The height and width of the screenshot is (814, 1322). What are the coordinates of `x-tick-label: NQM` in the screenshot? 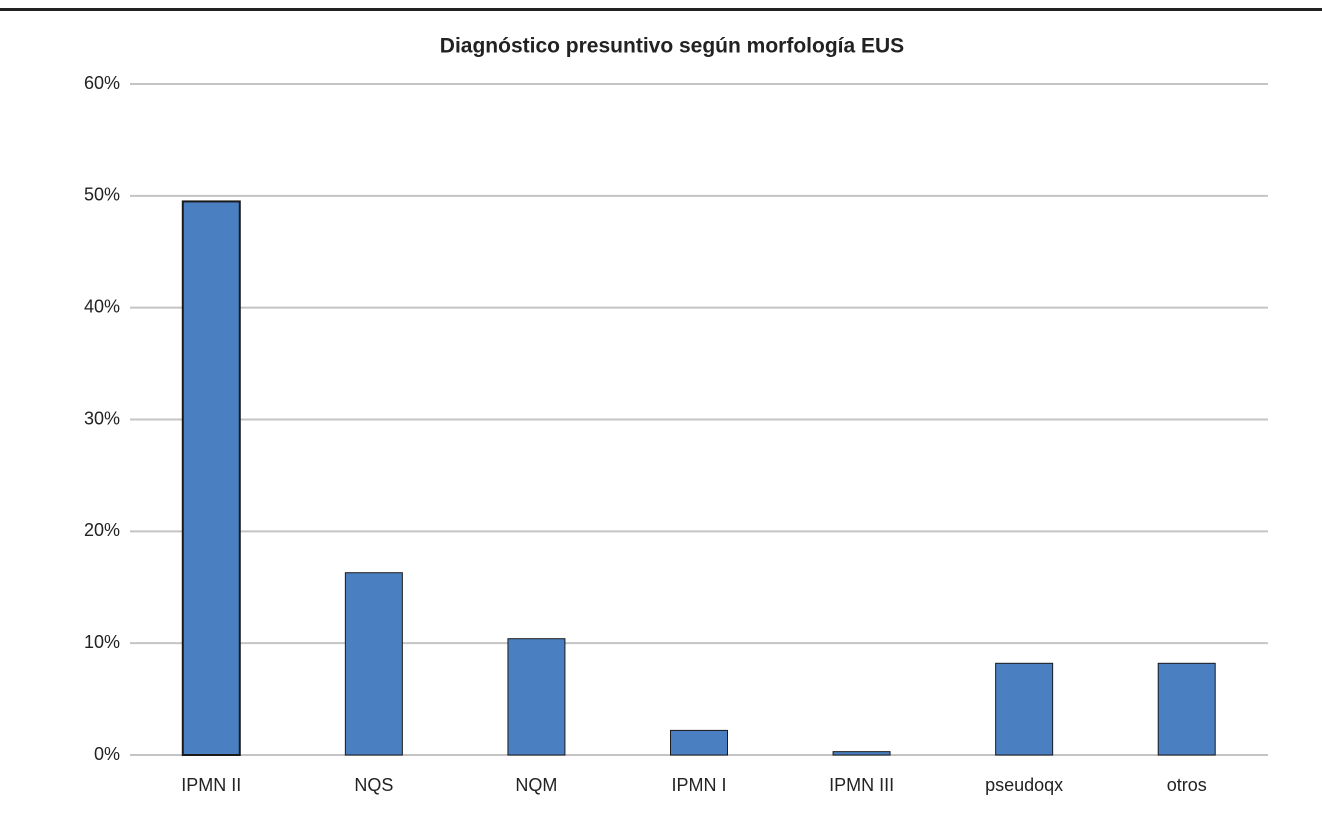 It's located at (536, 785).